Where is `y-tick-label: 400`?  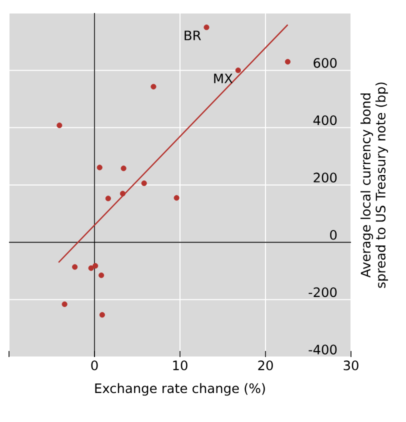 y-tick-label: 400 is located at coordinates (325, 120).